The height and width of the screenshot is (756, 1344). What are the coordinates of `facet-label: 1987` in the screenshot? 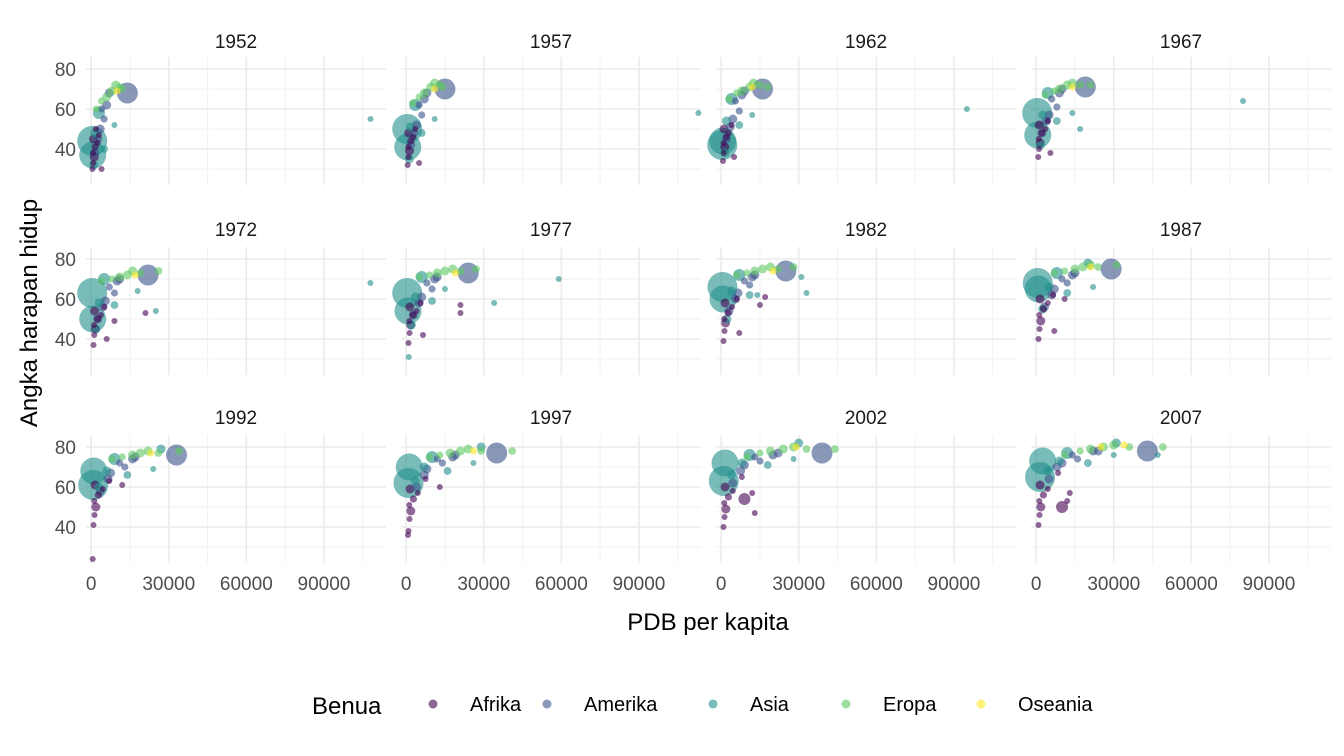 It's located at (1181, 230).